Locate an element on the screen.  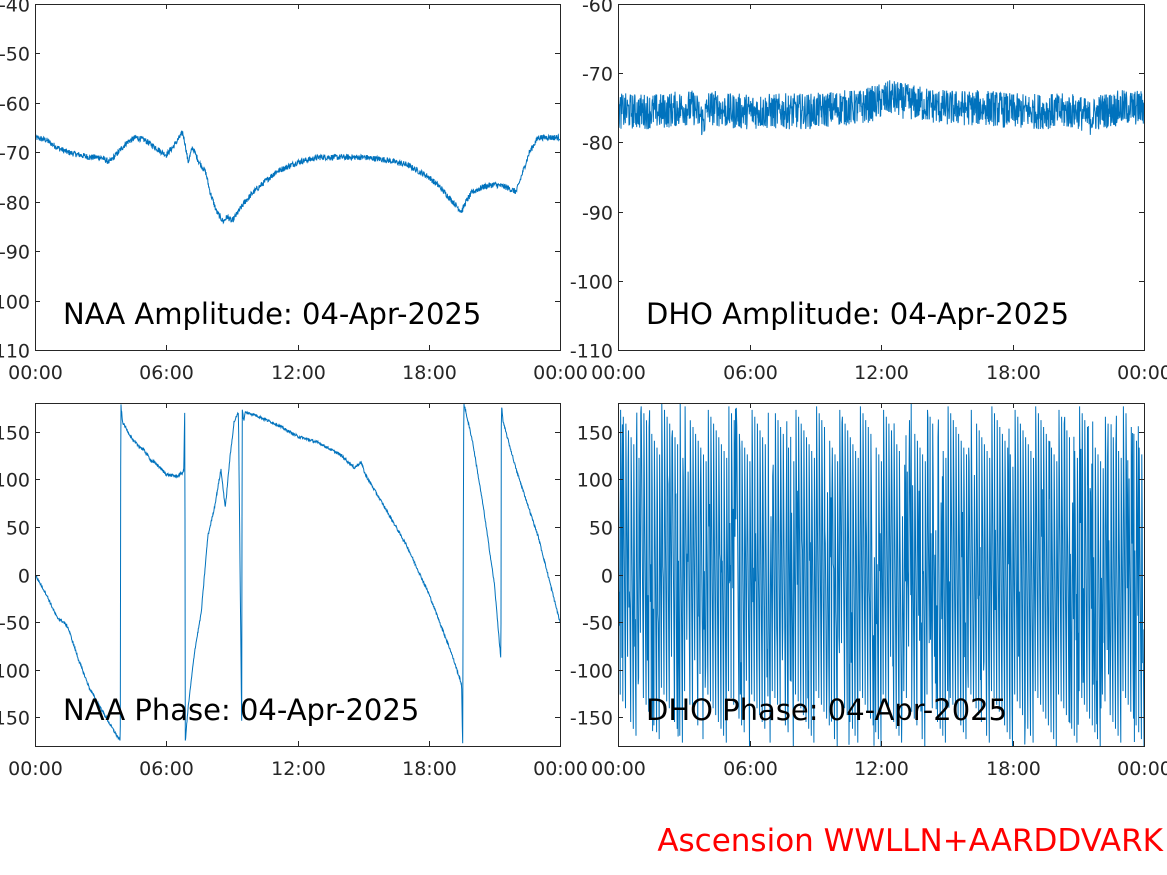
y-tick-label: -40 is located at coordinates (15, 8).